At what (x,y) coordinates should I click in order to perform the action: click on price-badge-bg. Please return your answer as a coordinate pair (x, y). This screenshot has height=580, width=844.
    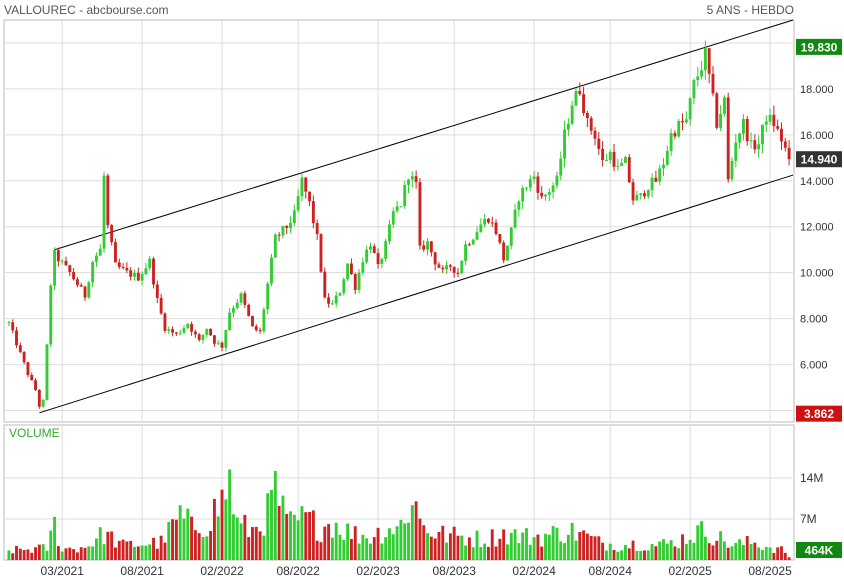
    Looking at the image, I should click on (819, 46).